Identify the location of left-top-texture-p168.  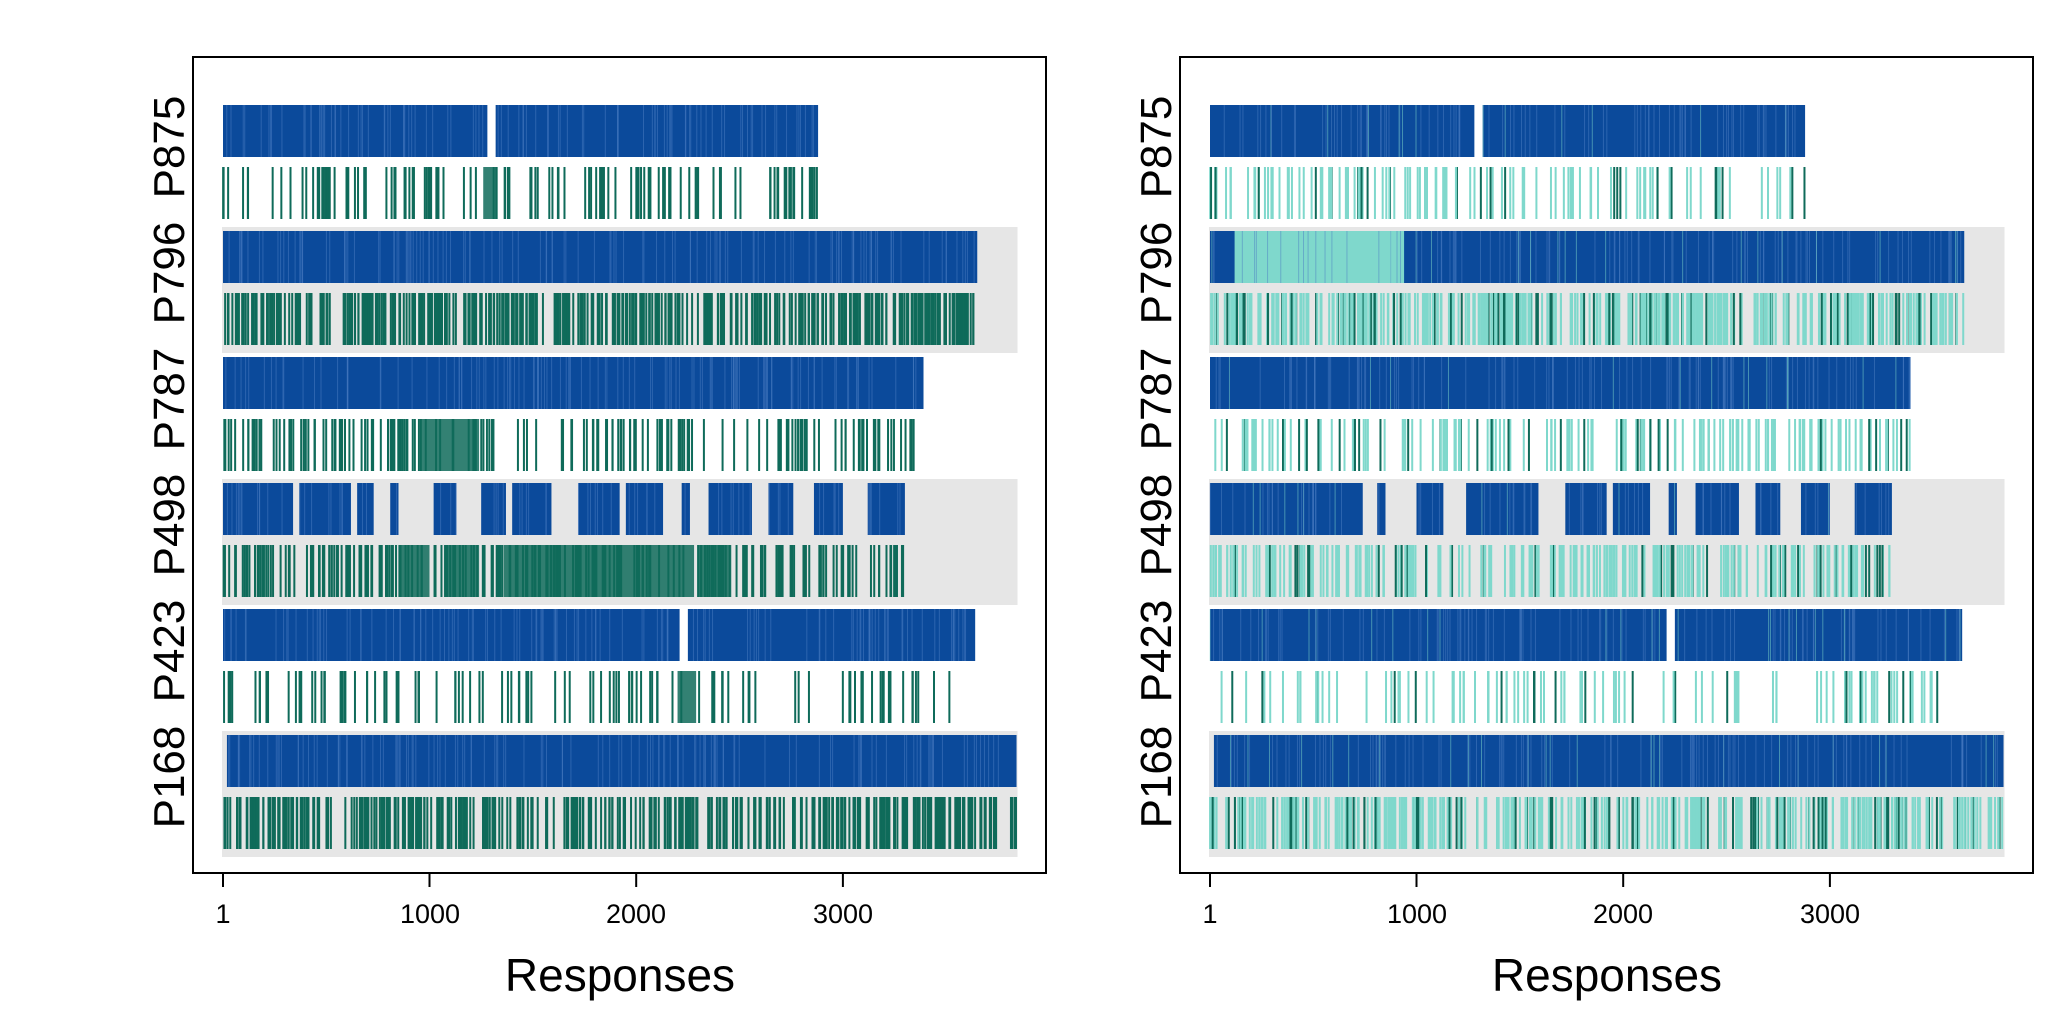
(613, 761).